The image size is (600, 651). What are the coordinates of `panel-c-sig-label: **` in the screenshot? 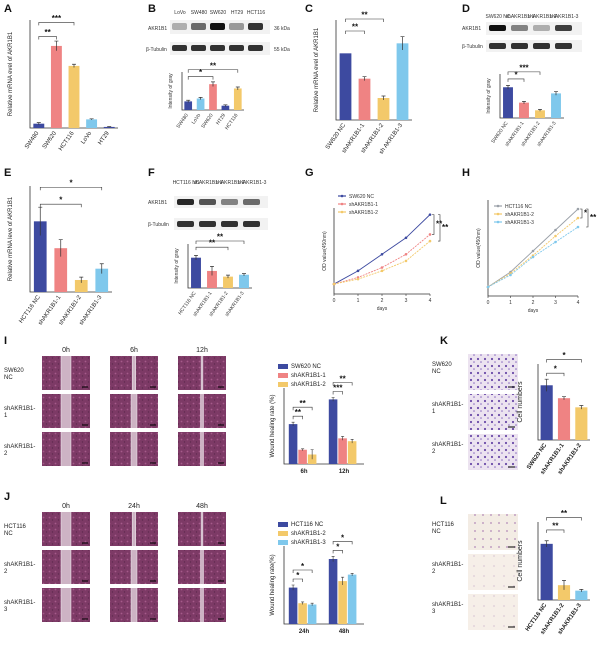 It's located at (355, 27).